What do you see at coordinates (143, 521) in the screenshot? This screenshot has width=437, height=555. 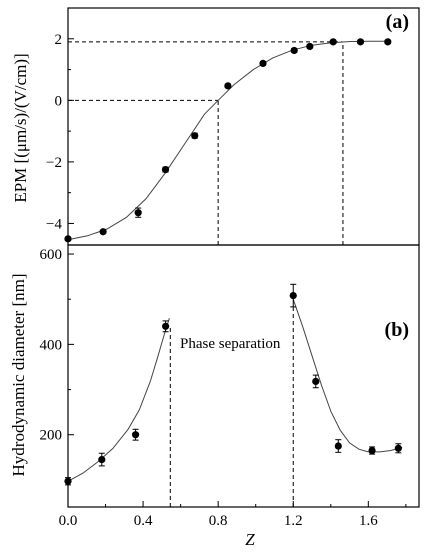 I see `x-tick-label: 0.4` at bounding box center [143, 521].